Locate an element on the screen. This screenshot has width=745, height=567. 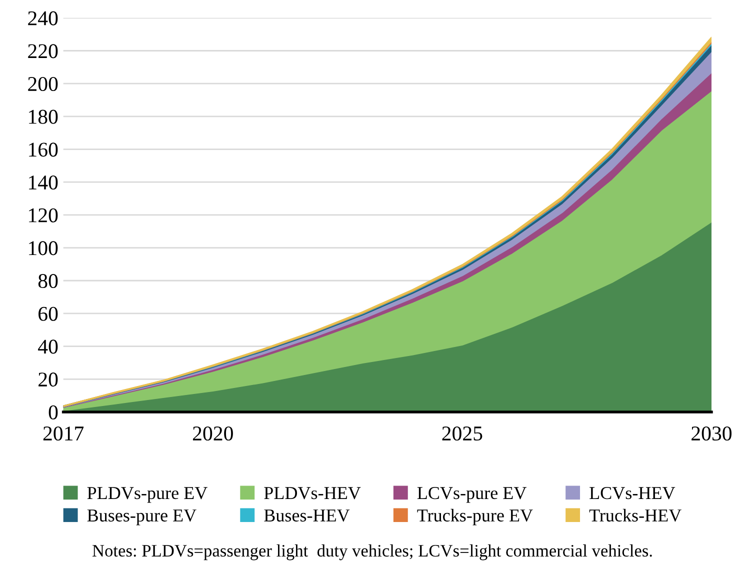
legend-label: LCVs-pure EV is located at coordinates (472, 494).